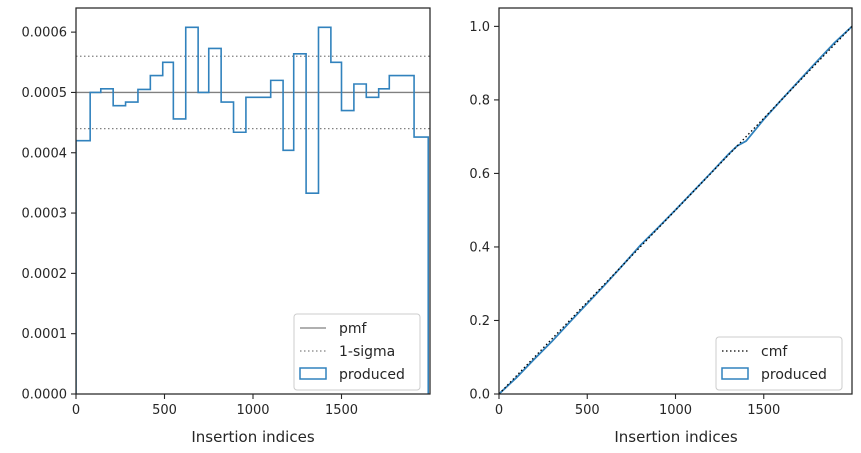 The image size is (861, 453). What do you see at coordinates (45, 395) in the screenshot?
I see `y-tick-label: 0.0000` at bounding box center [45, 395].